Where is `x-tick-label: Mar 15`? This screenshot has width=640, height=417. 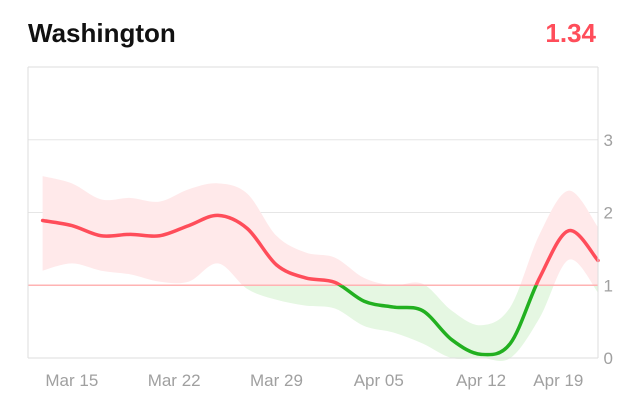 x-tick-label: Mar 15 is located at coordinates (71, 380).